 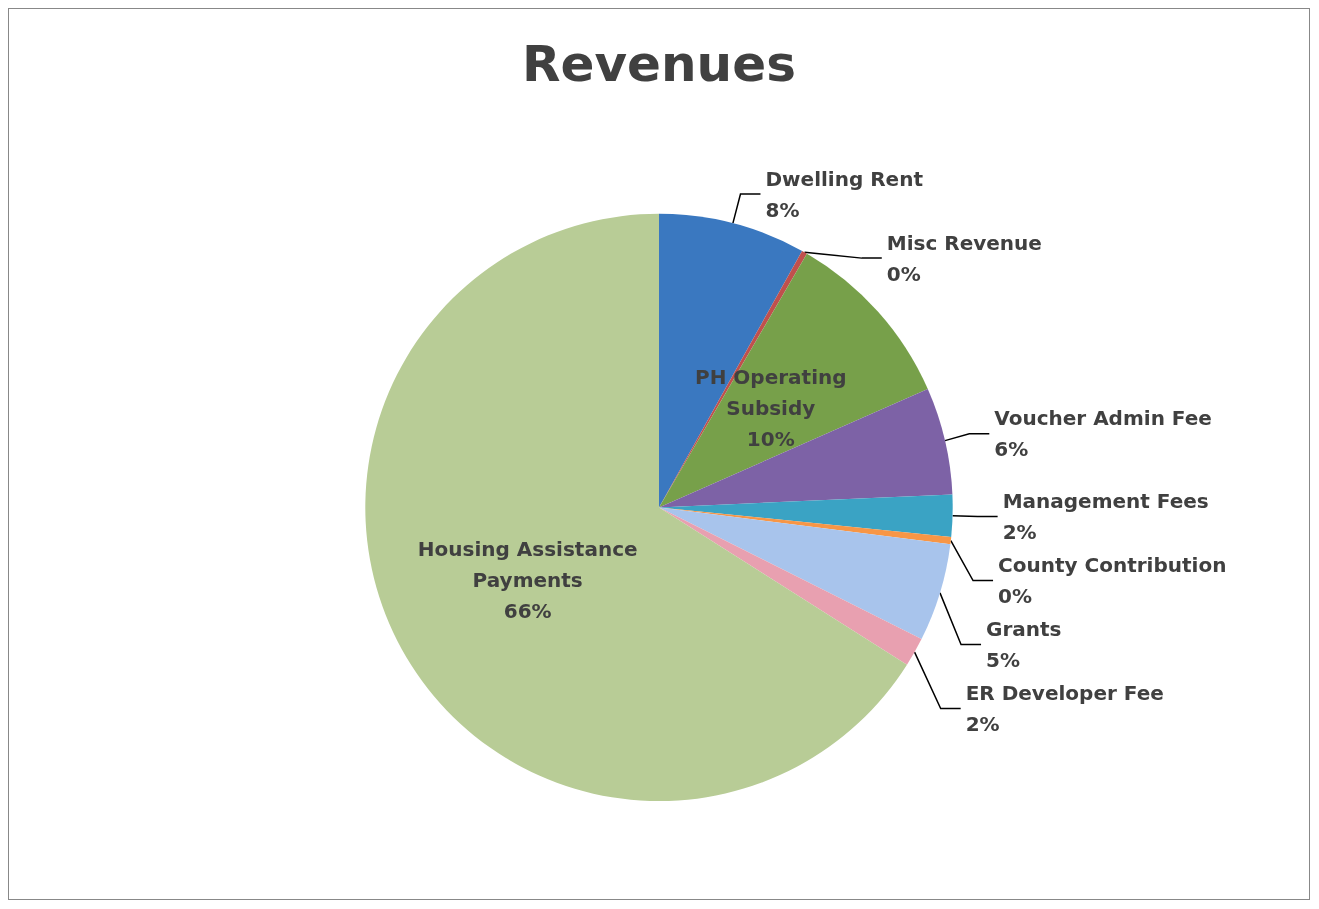 I want to click on slice-label: Voucher Admin Fee, so click(x=1103, y=418).